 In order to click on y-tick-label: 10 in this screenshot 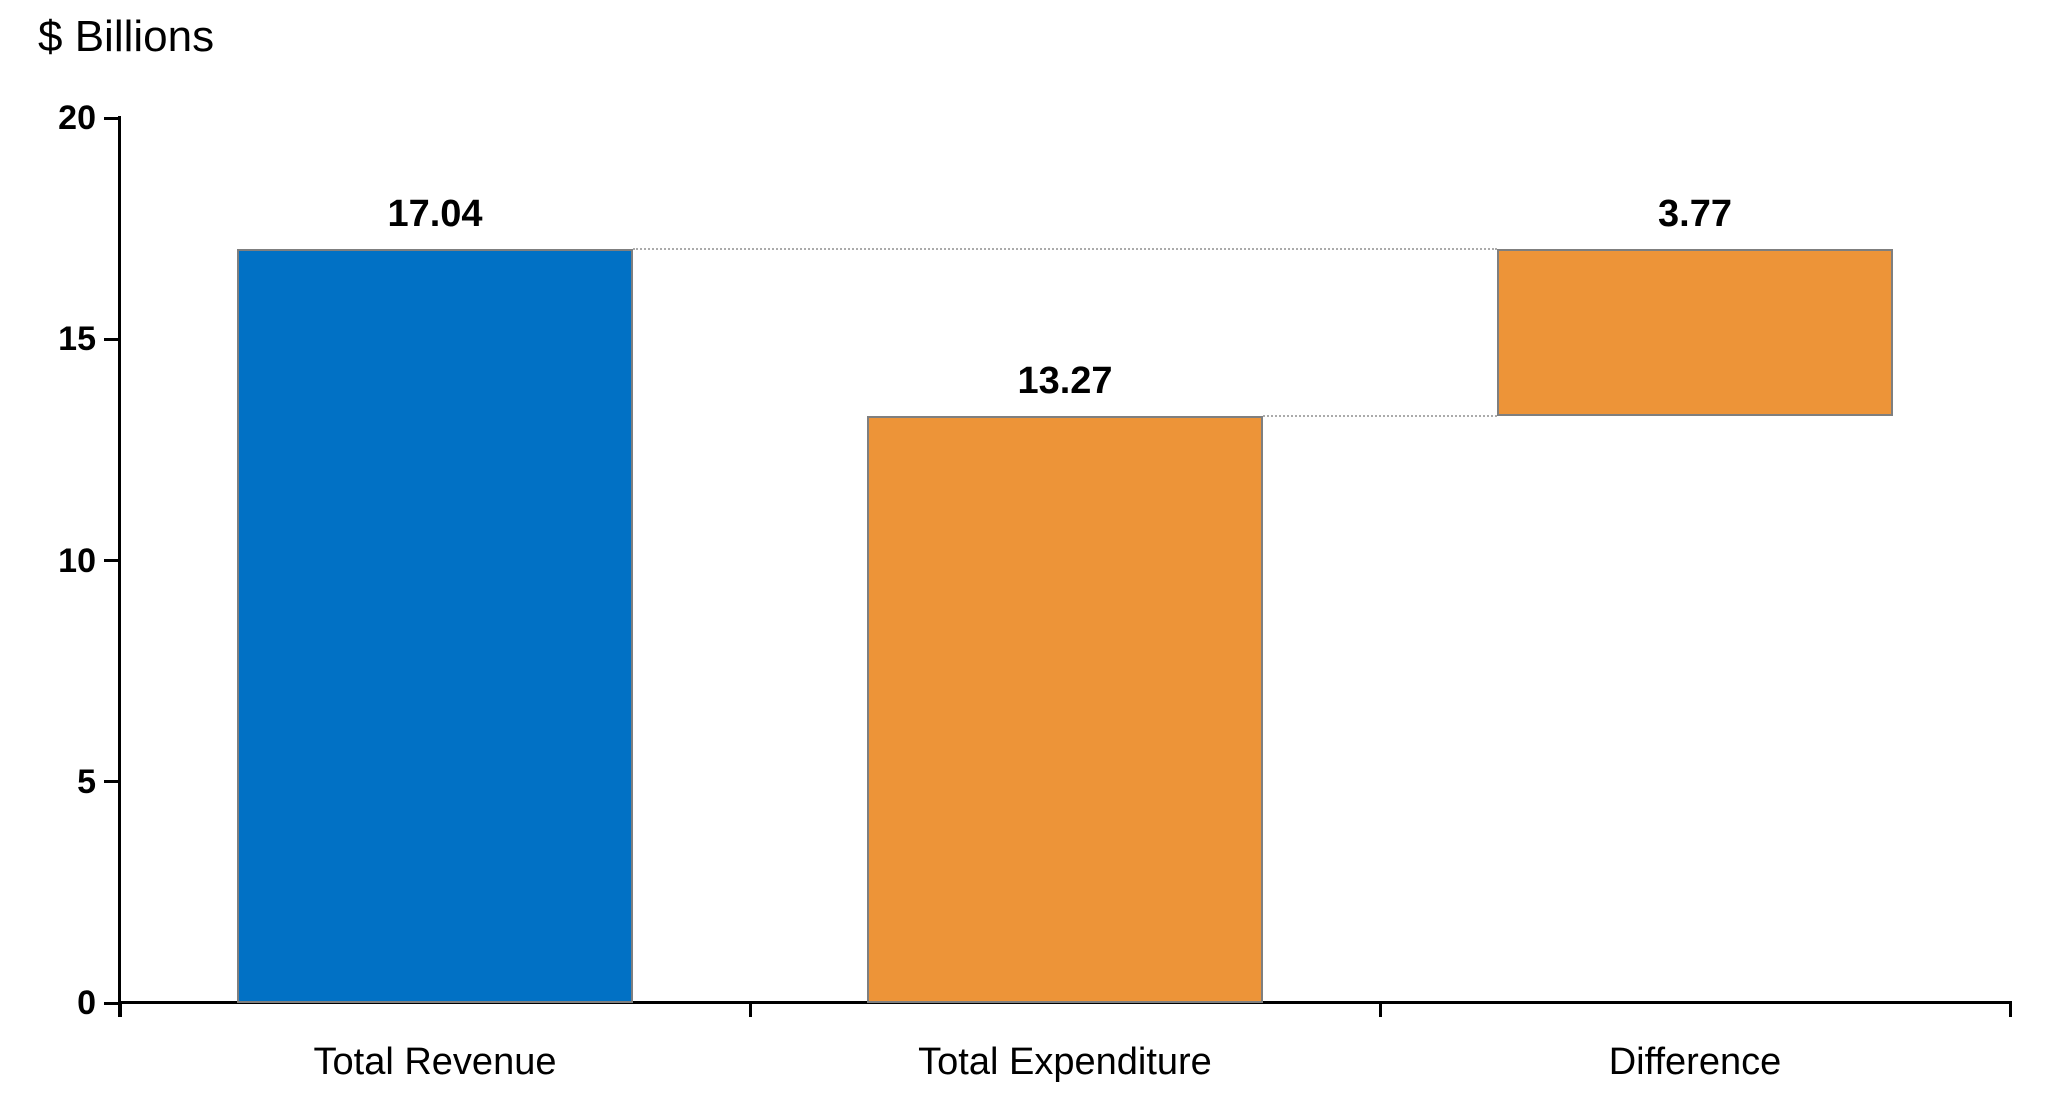, I will do `click(77, 560)`.